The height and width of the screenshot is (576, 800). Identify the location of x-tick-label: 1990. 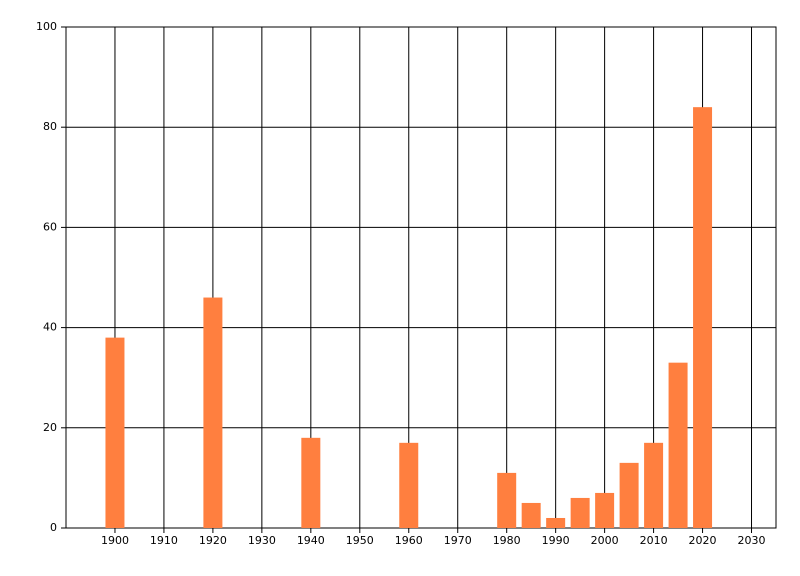
(556, 540).